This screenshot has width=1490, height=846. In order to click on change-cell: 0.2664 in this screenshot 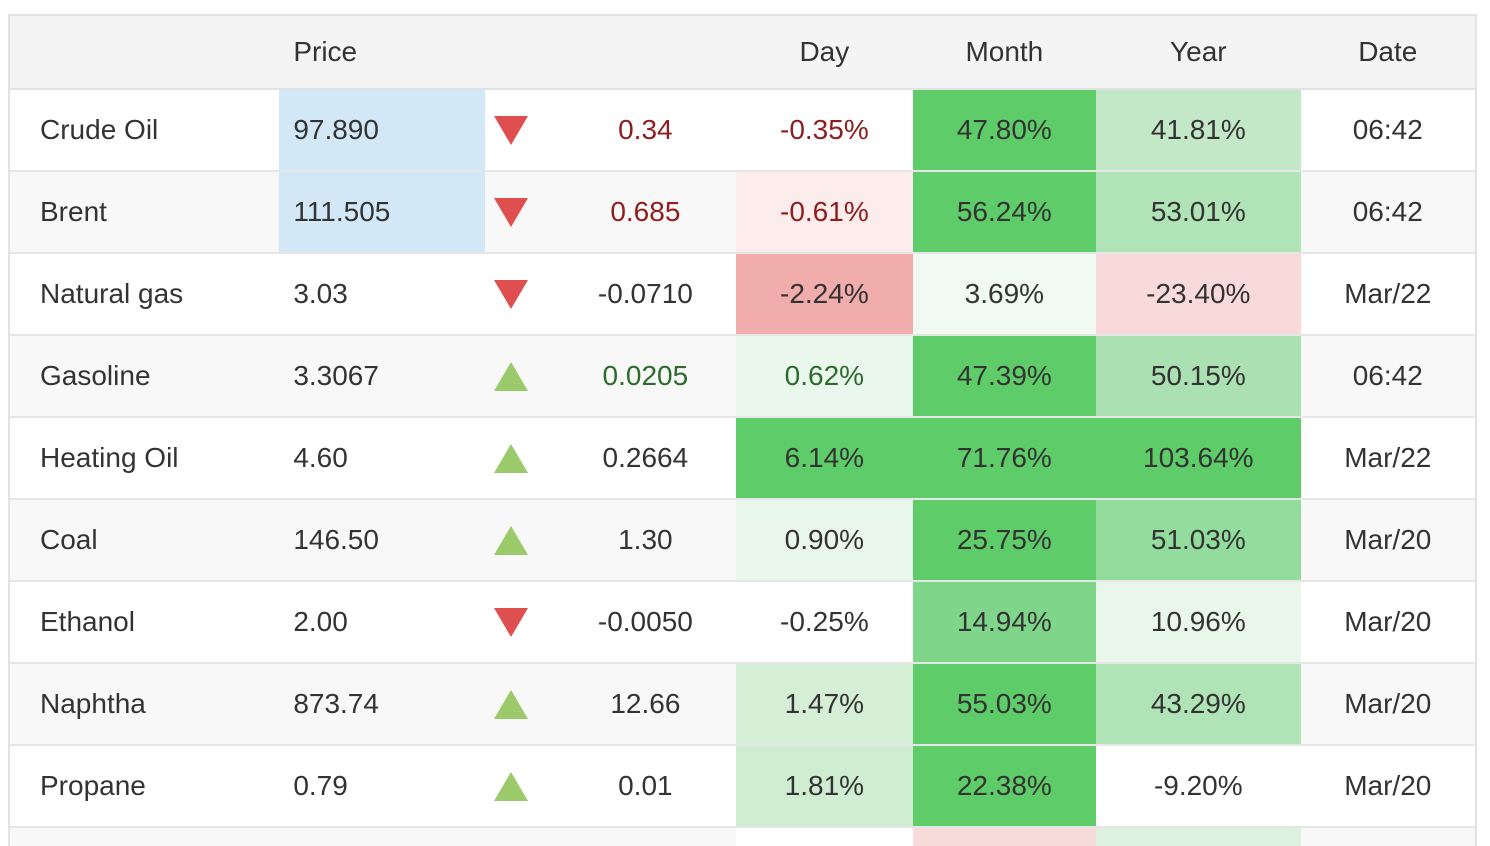, I will do `click(645, 457)`.